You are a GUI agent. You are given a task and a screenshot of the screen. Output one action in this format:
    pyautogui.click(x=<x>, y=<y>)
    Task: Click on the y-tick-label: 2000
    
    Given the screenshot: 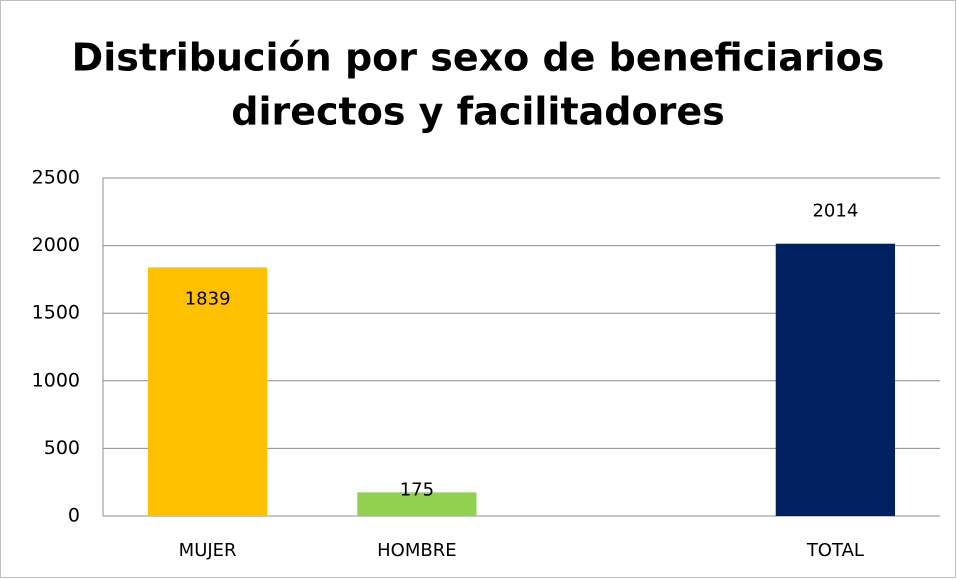 What is the action you would take?
    pyautogui.click(x=56, y=245)
    